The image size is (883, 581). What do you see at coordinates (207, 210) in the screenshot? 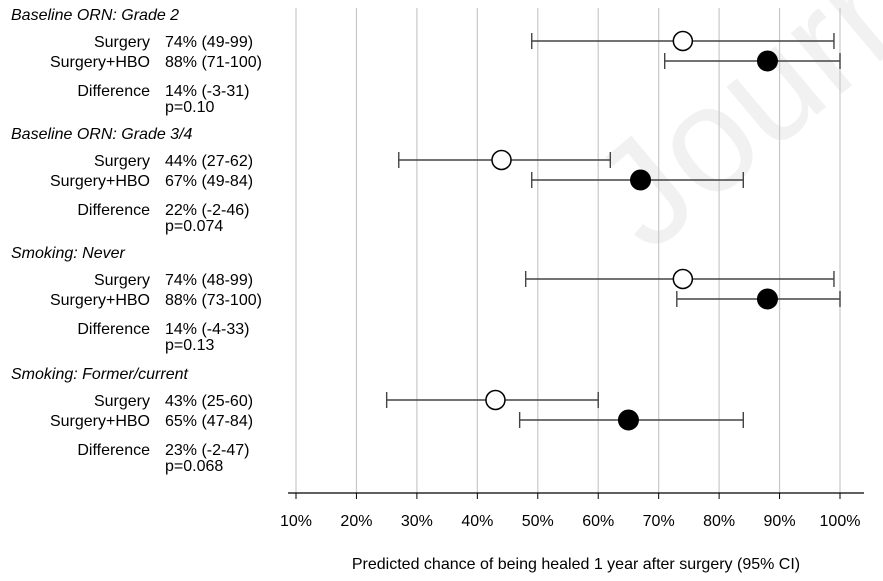
I see `difference-value: 22% (-2-46)` at bounding box center [207, 210].